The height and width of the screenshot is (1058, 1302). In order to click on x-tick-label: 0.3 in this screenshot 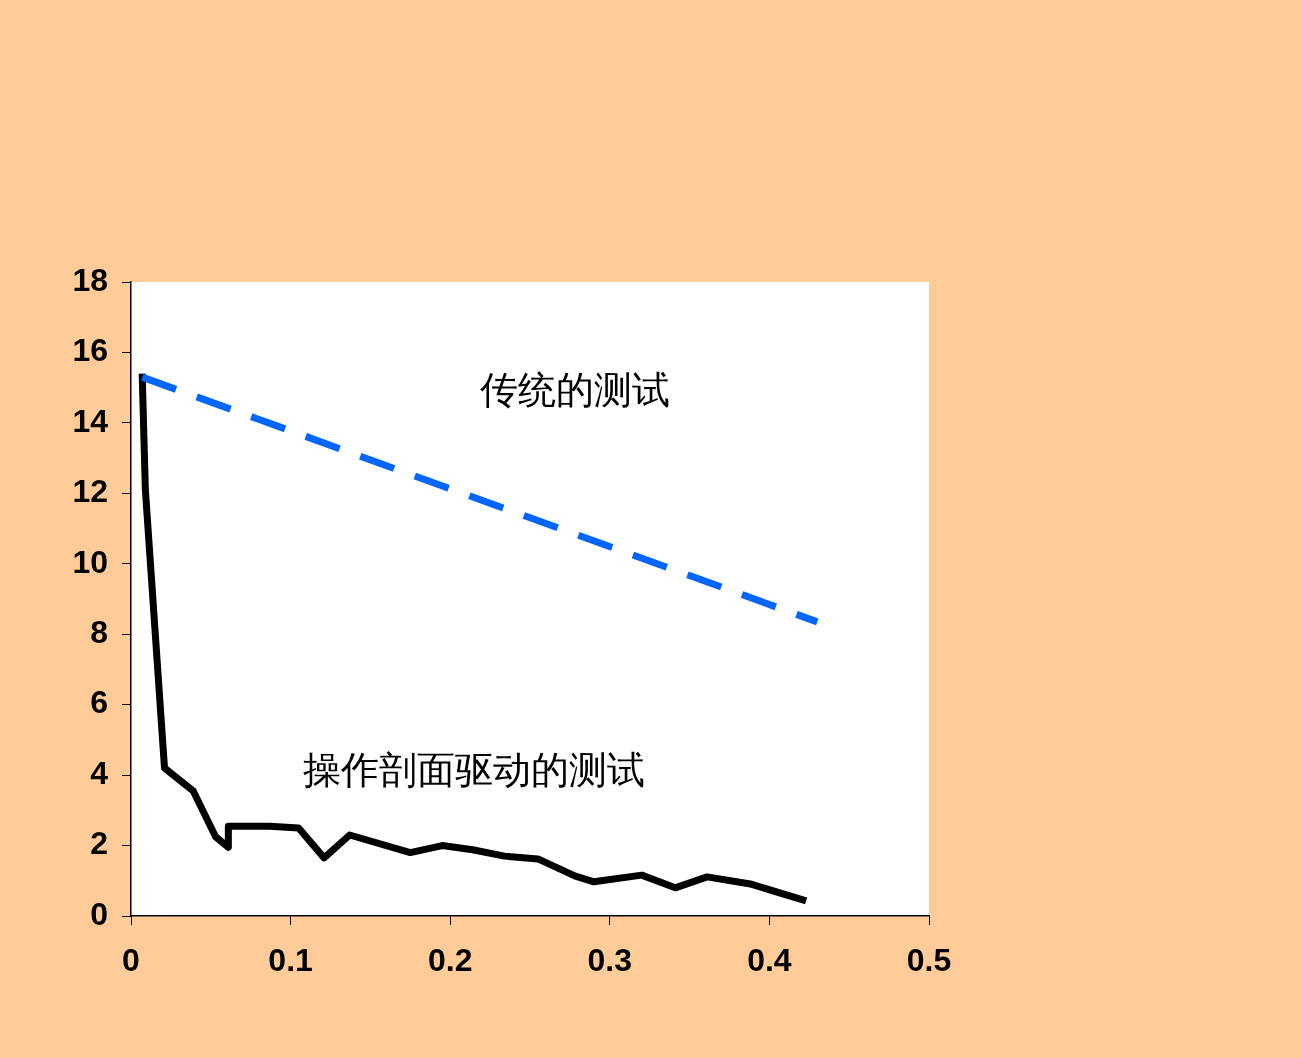, I will do `click(610, 960)`.